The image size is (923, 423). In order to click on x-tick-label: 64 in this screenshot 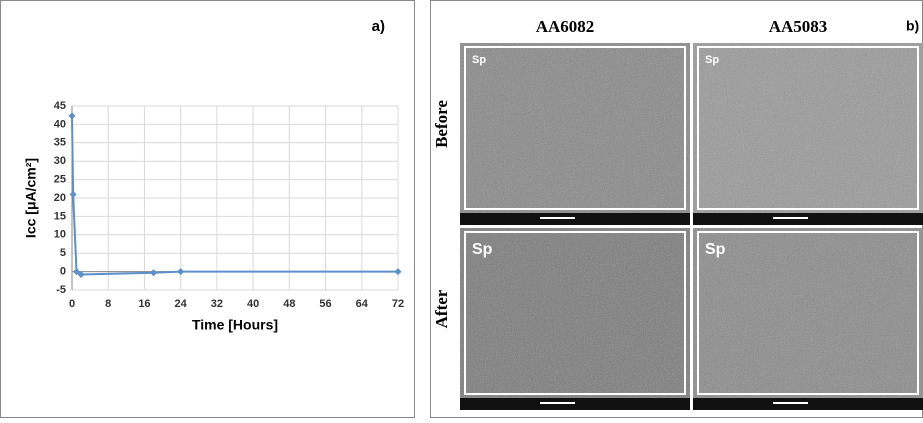, I will do `click(362, 304)`.